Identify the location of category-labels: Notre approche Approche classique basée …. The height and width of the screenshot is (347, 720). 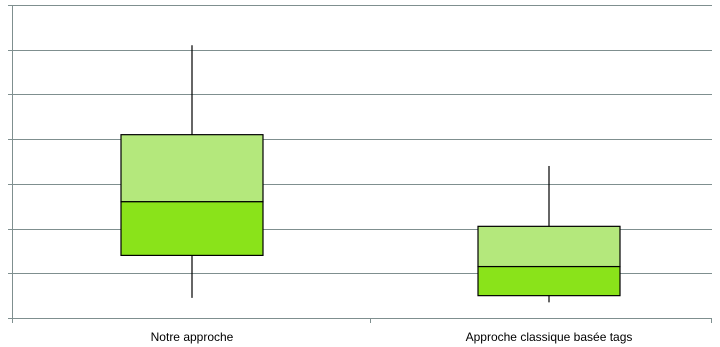
(392, 337).